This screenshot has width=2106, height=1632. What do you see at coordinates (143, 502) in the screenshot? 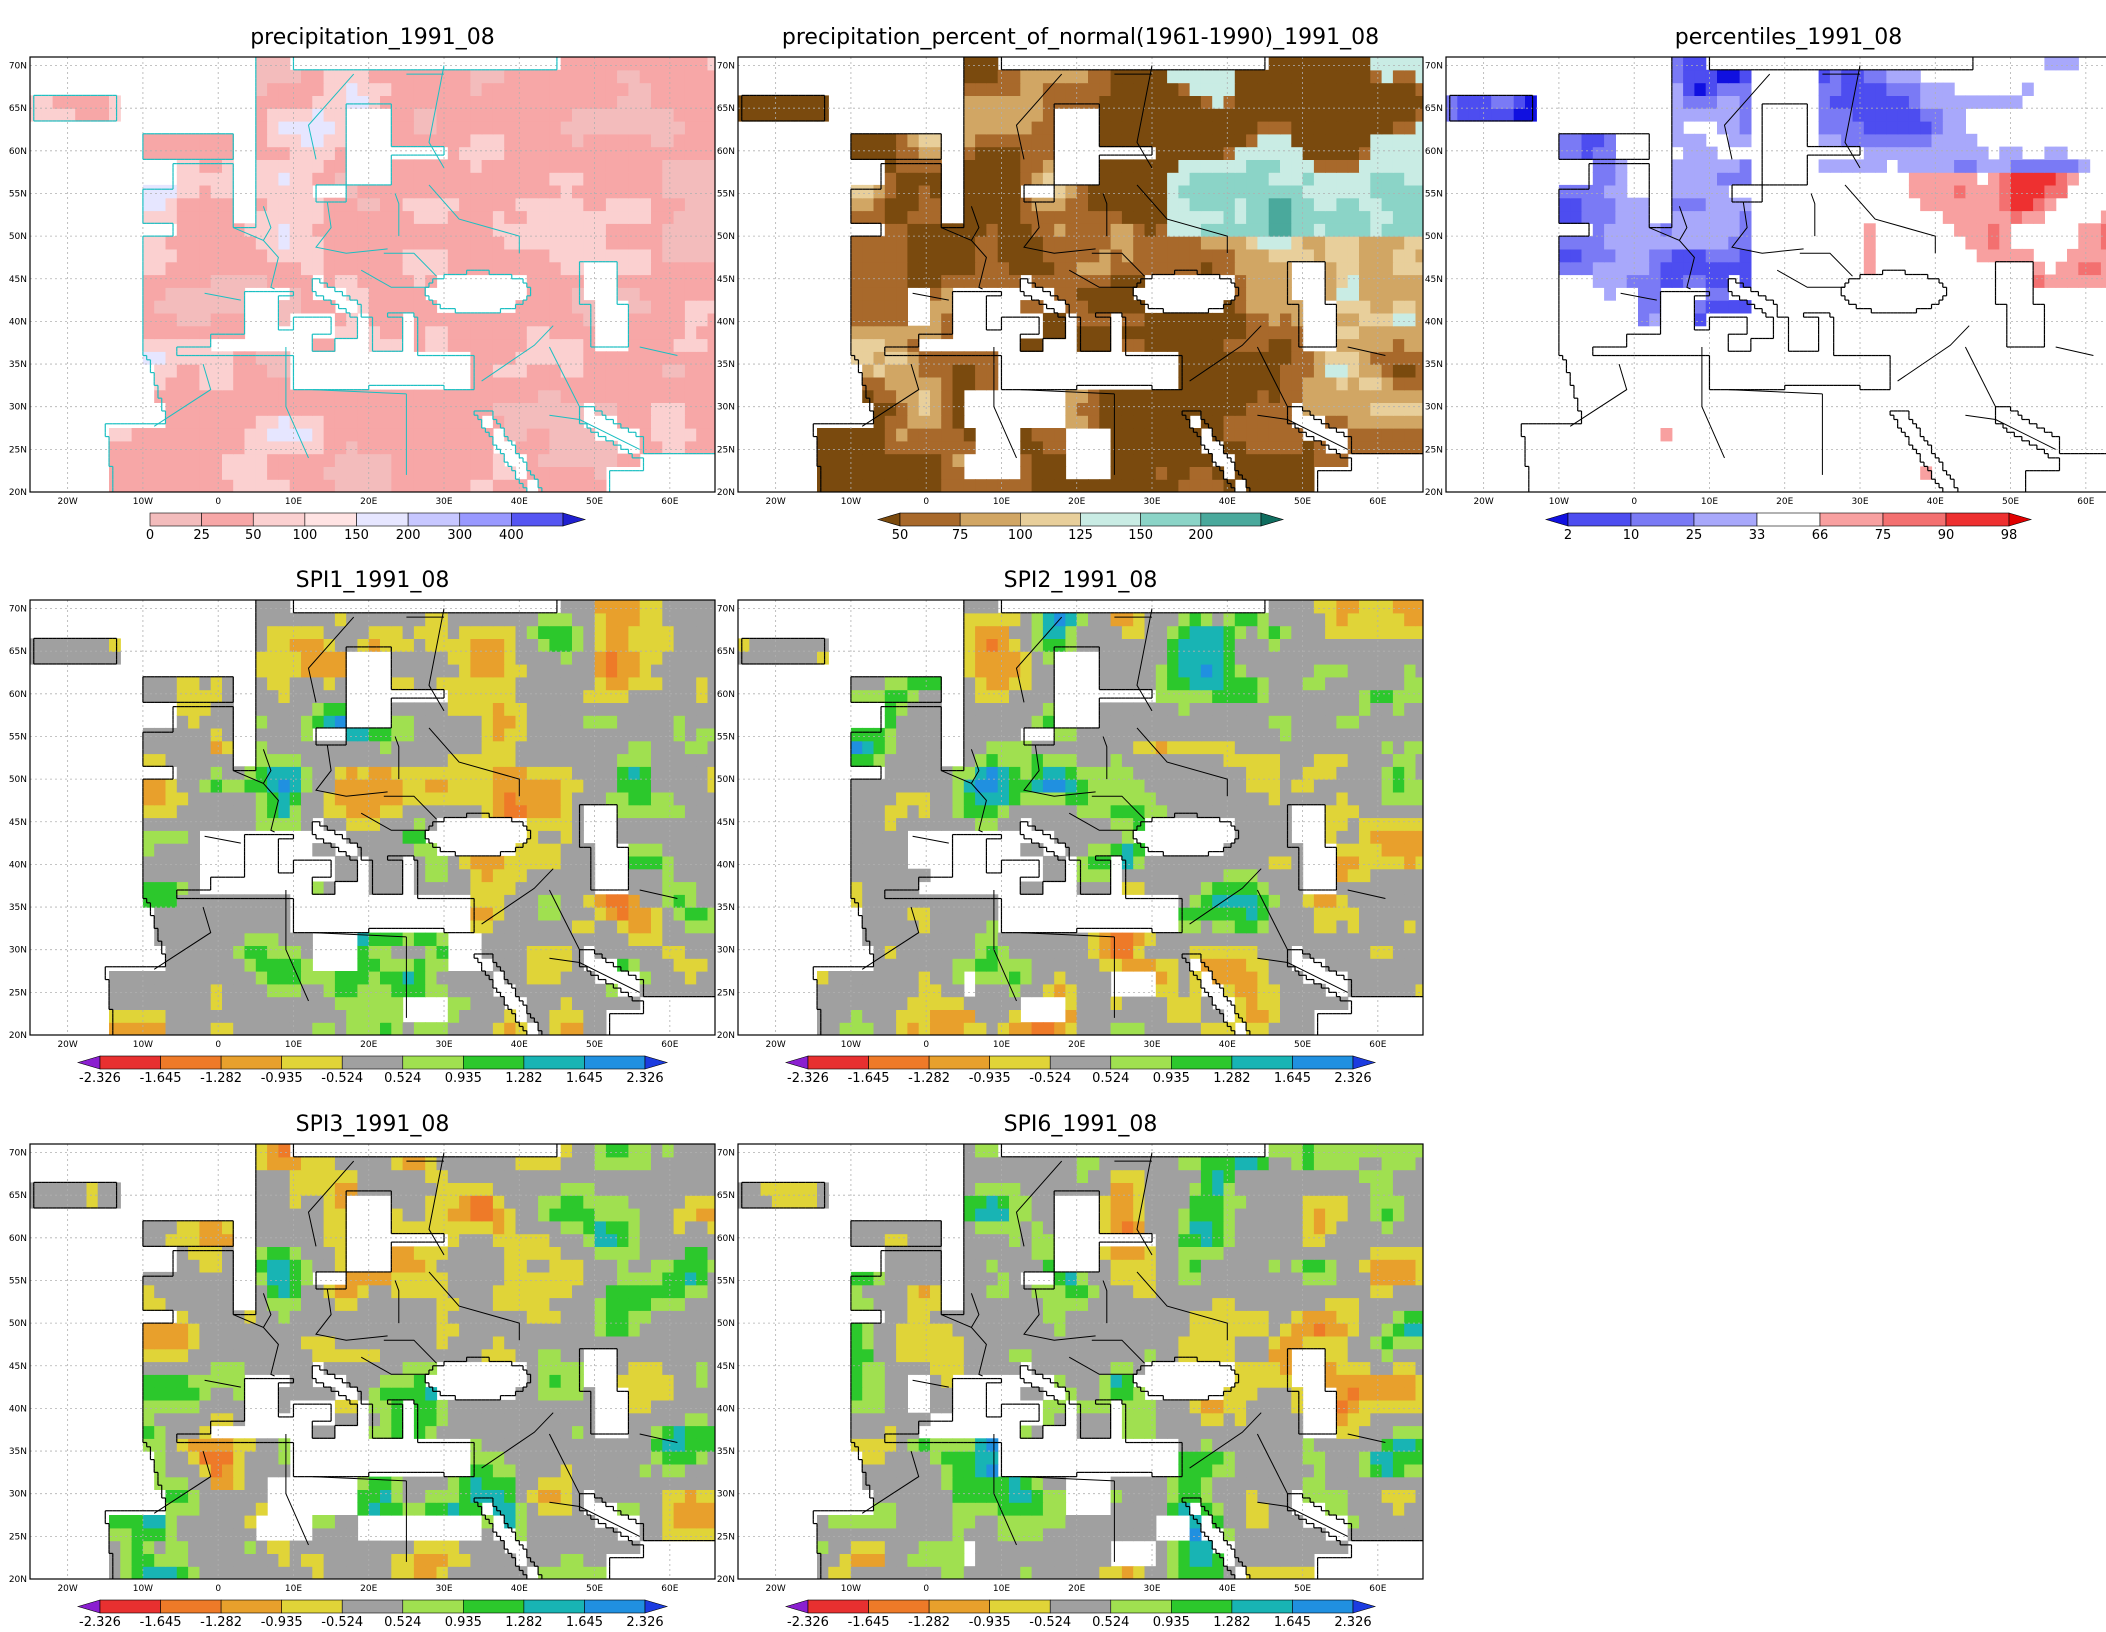
I see `lon-tick-label: 10W` at bounding box center [143, 502].